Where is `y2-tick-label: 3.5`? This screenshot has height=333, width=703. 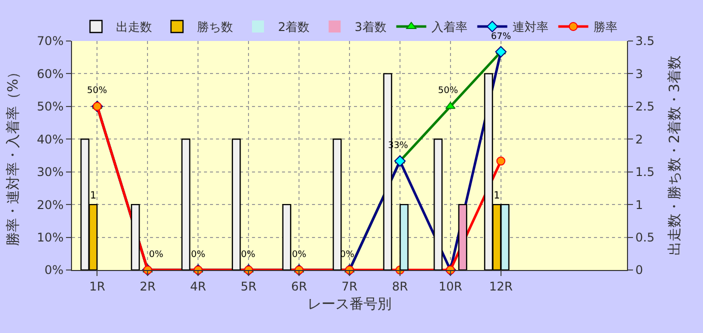
y2-tick-label: 3.5 is located at coordinates (644, 41).